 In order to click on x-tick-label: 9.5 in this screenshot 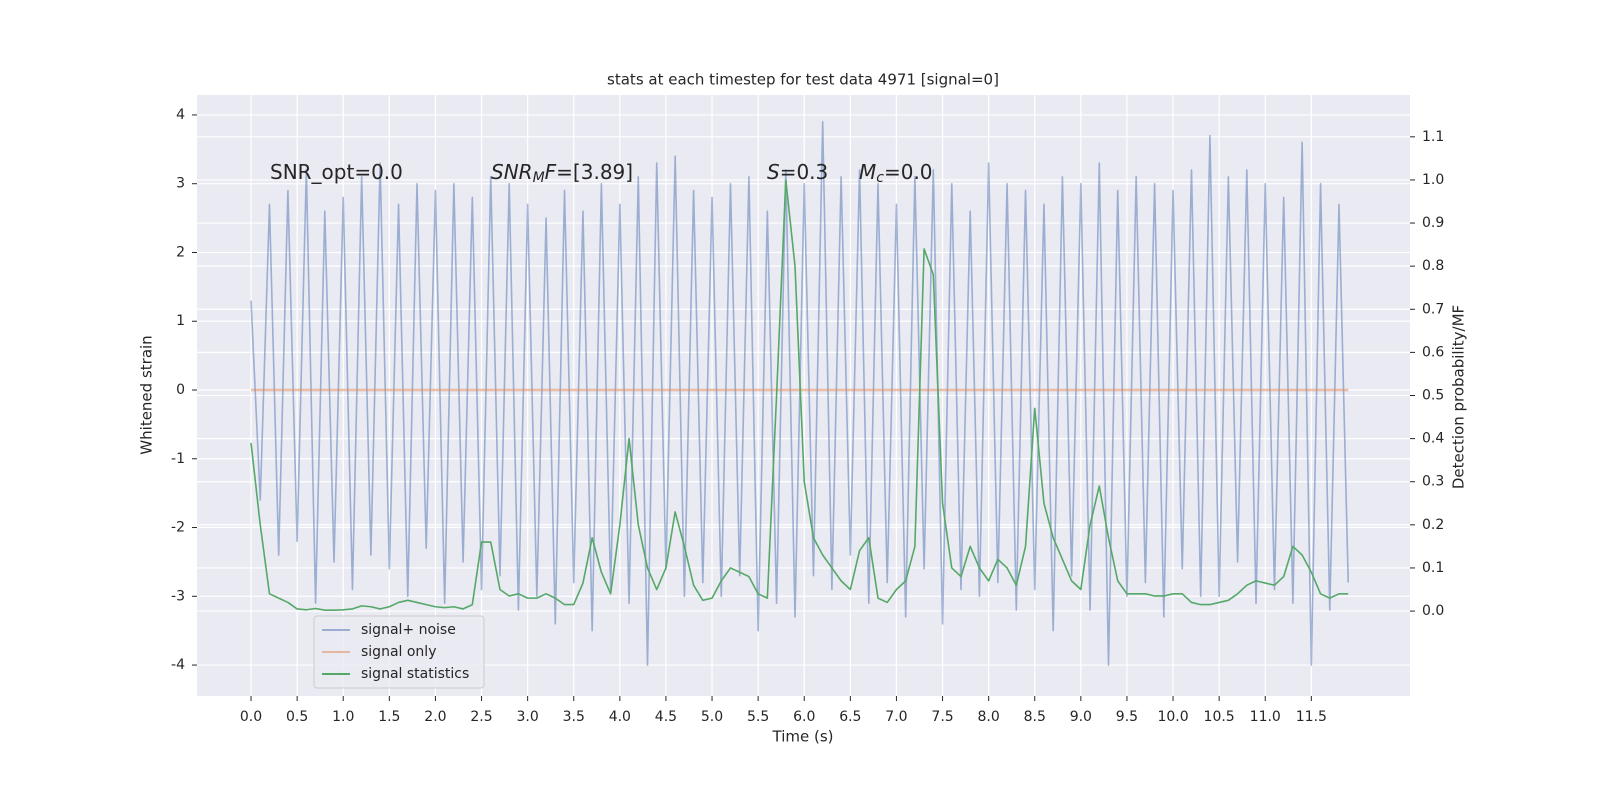, I will do `click(1127, 717)`.